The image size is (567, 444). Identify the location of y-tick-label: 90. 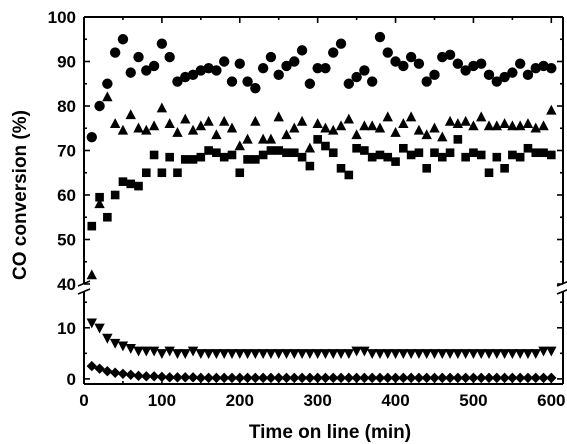
(66, 62).